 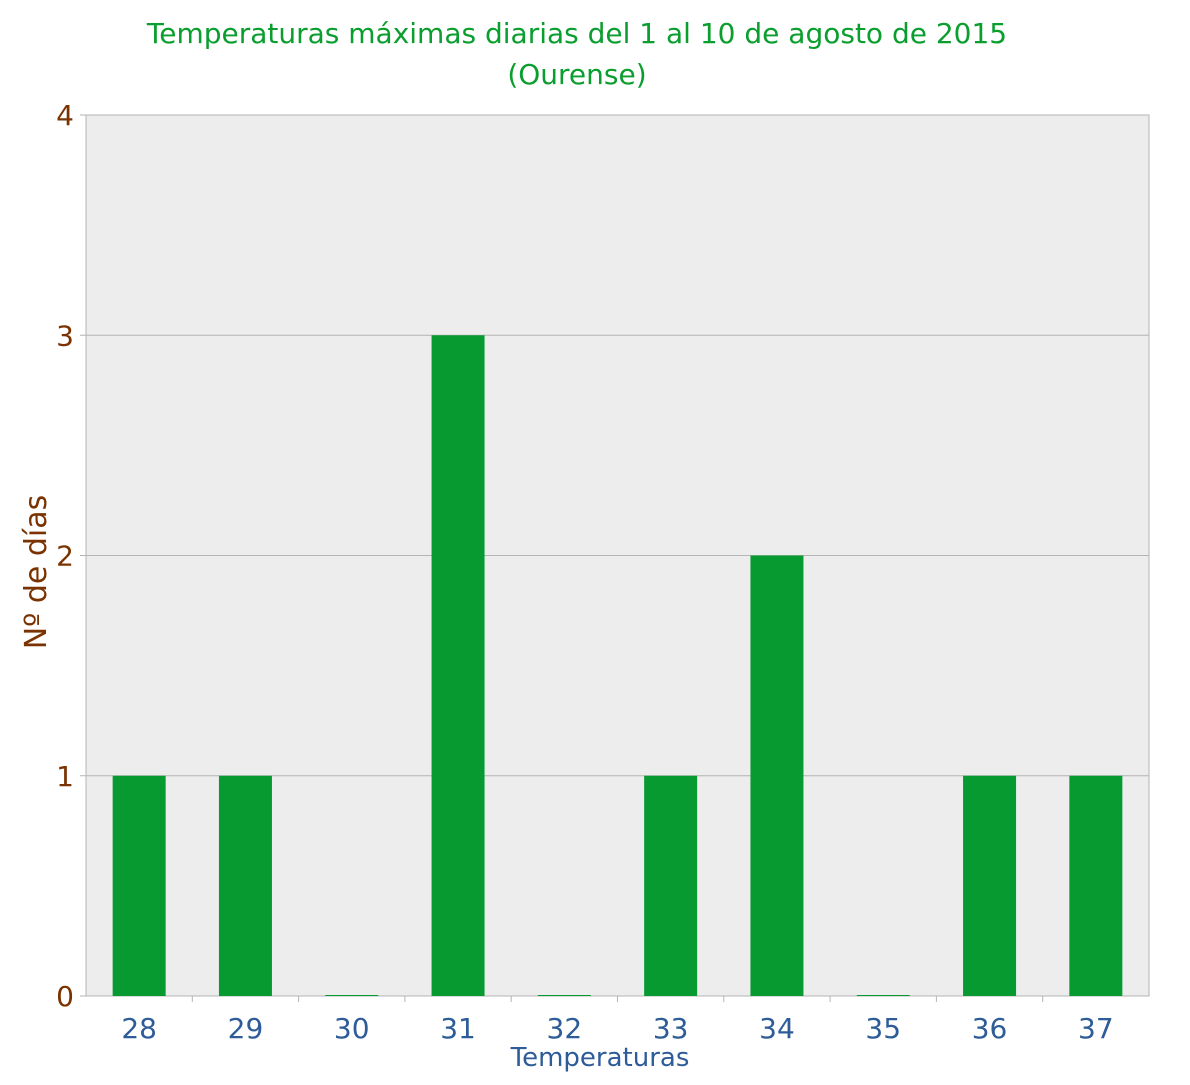 What do you see at coordinates (671, 1028) in the screenshot?
I see `x-tick-label: 33` at bounding box center [671, 1028].